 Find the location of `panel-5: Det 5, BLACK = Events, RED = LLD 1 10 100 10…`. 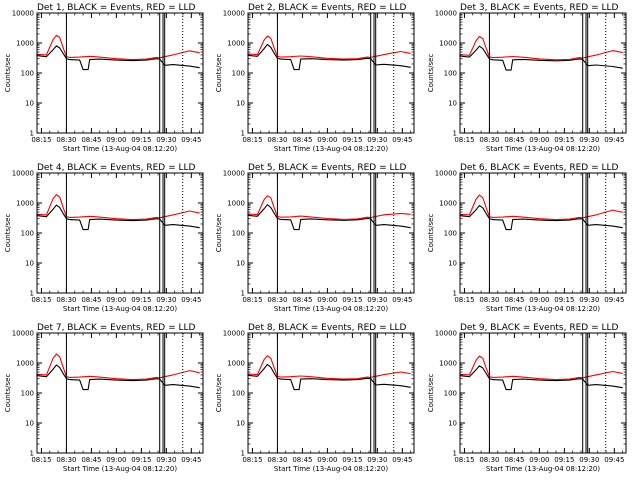

panel-5: Det 5, BLACK = Events, RED = LLD 1 10 100 10… is located at coordinates (315, 238).